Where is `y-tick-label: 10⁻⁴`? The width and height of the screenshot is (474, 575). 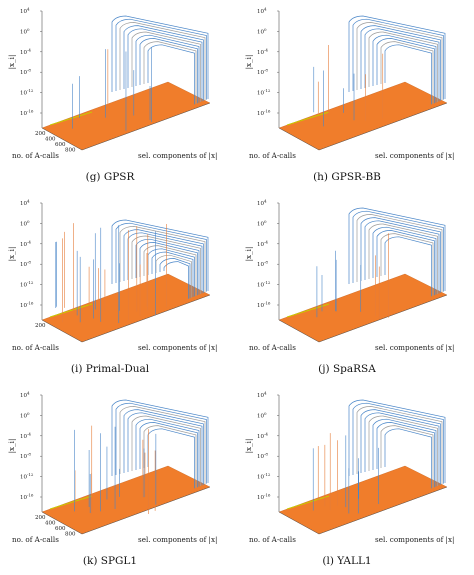
y-tick-label: 10⁻⁴ is located at coordinates (25, 435).